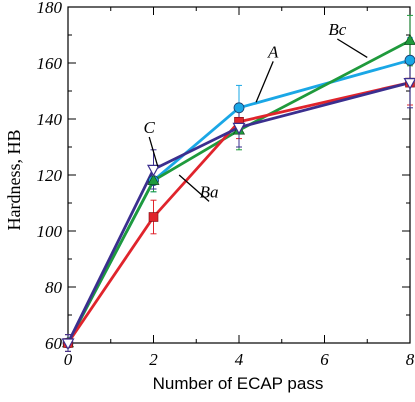 The width and height of the screenshot is (415, 402). Describe the element at coordinates (50, 175) in the screenshot. I see `y-tick-label: 120` at that location.